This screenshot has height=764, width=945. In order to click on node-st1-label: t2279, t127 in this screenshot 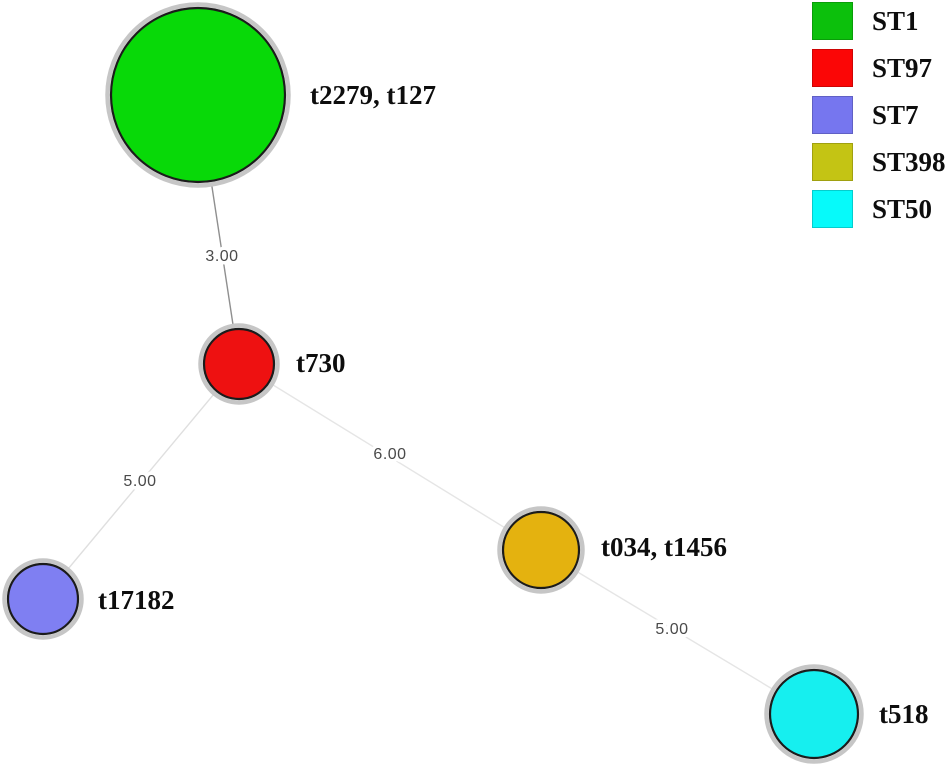, I will do `click(373, 95)`.